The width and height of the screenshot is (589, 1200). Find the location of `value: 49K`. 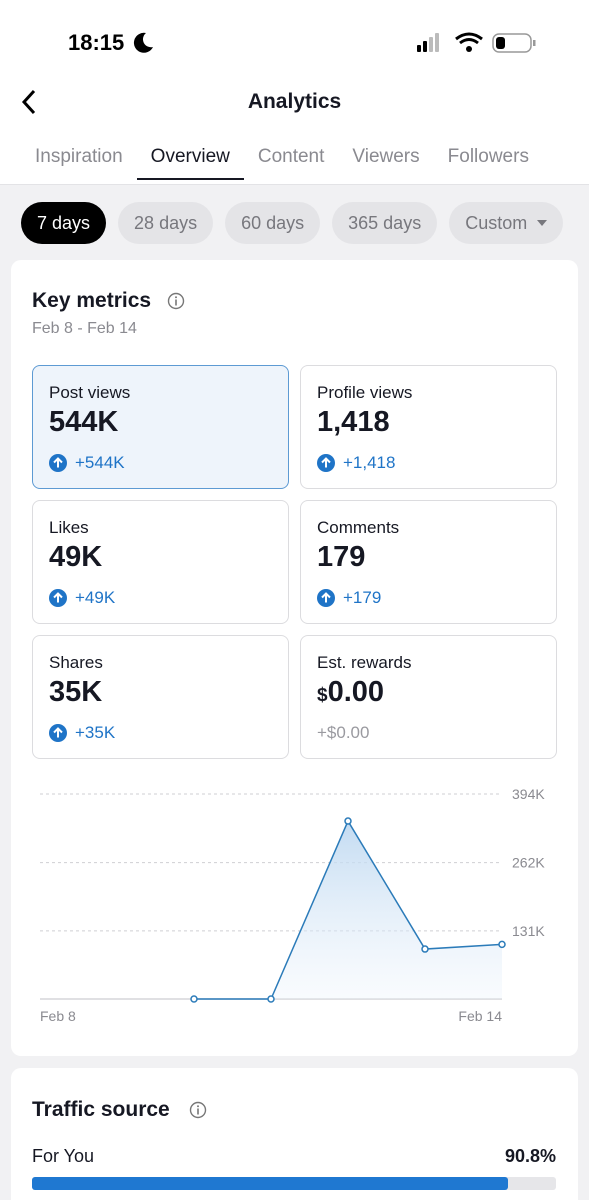

value: 49K is located at coordinates (76, 557).